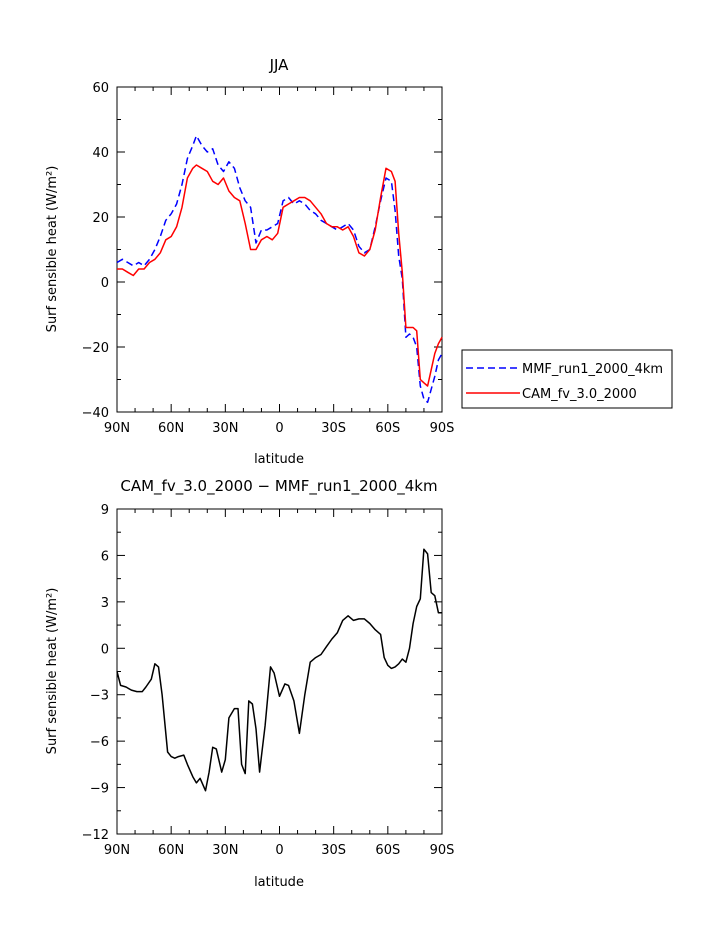  I want to click on y-tick-label: −6, so click(99, 742).